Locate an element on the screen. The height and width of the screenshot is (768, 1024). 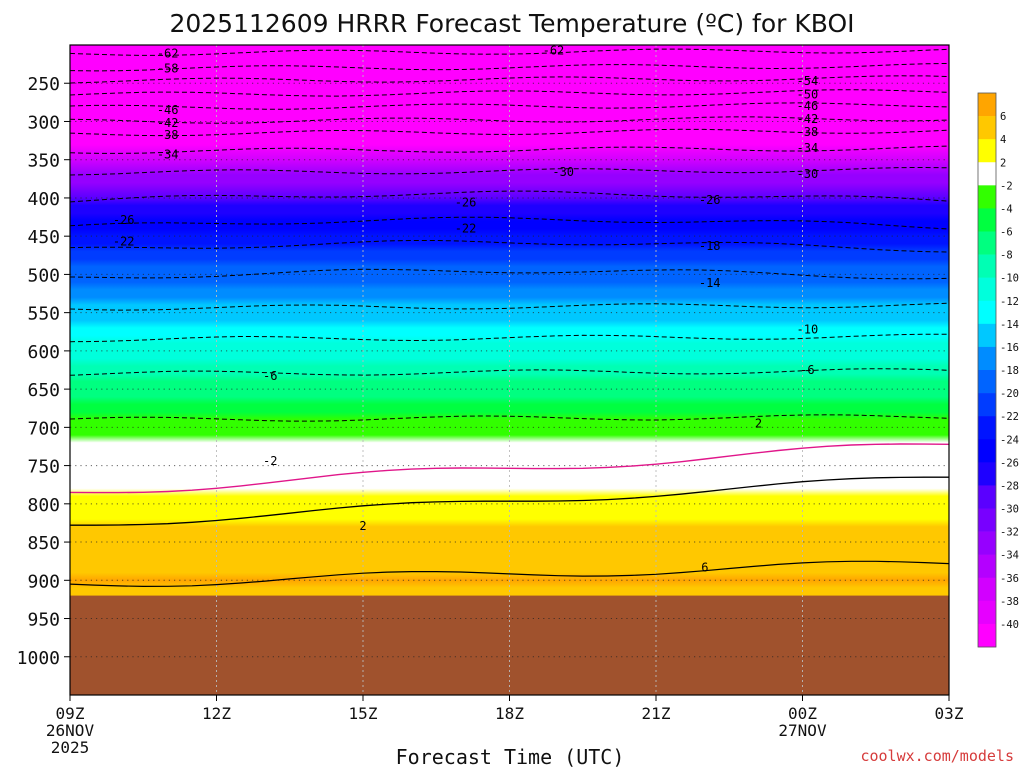
x-tick-label: 00Z is located at coordinates (802, 713).